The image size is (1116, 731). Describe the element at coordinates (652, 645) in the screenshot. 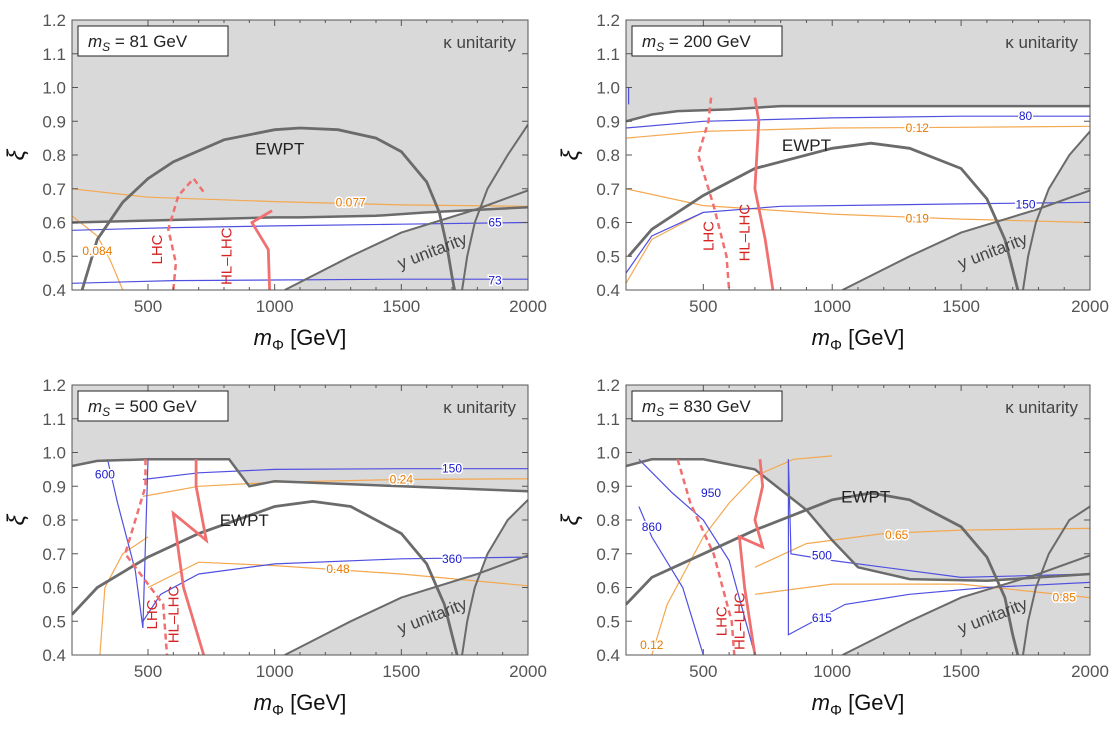

I see `orange-contour-label: 0.12` at that location.